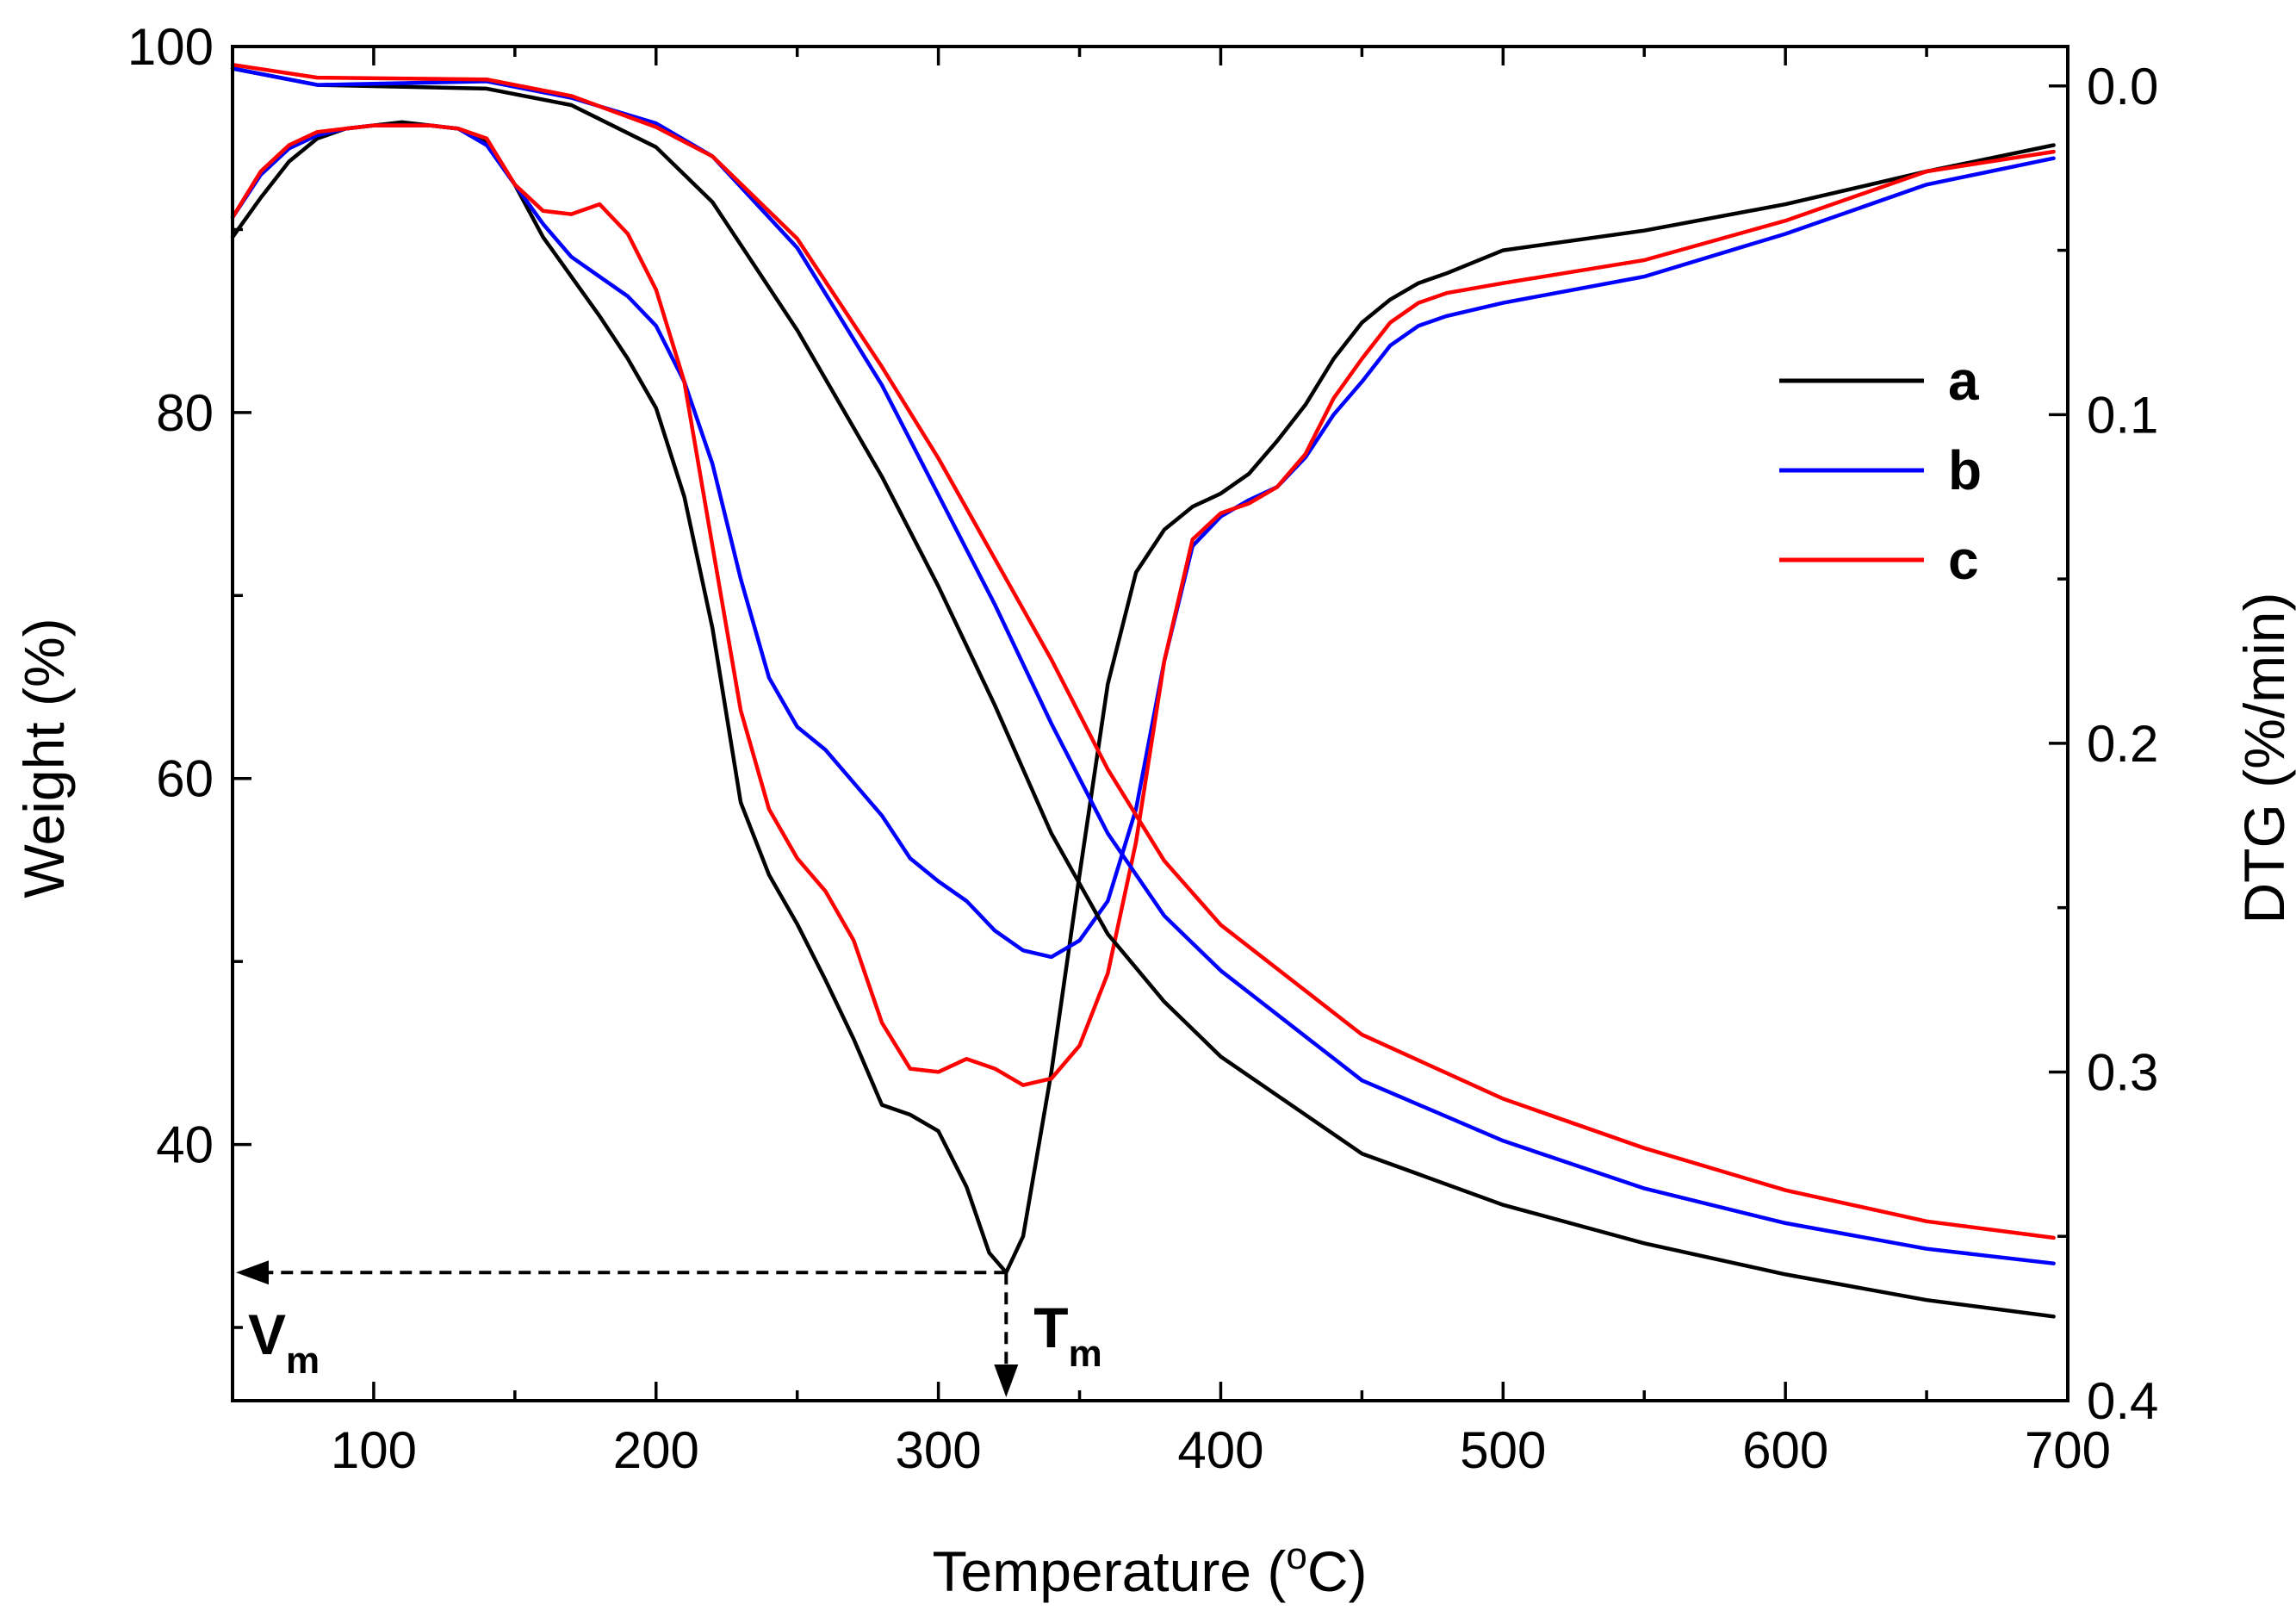  What do you see at coordinates (1006, 1380) in the screenshot?
I see `tm-arrowhead` at bounding box center [1006, 1380].